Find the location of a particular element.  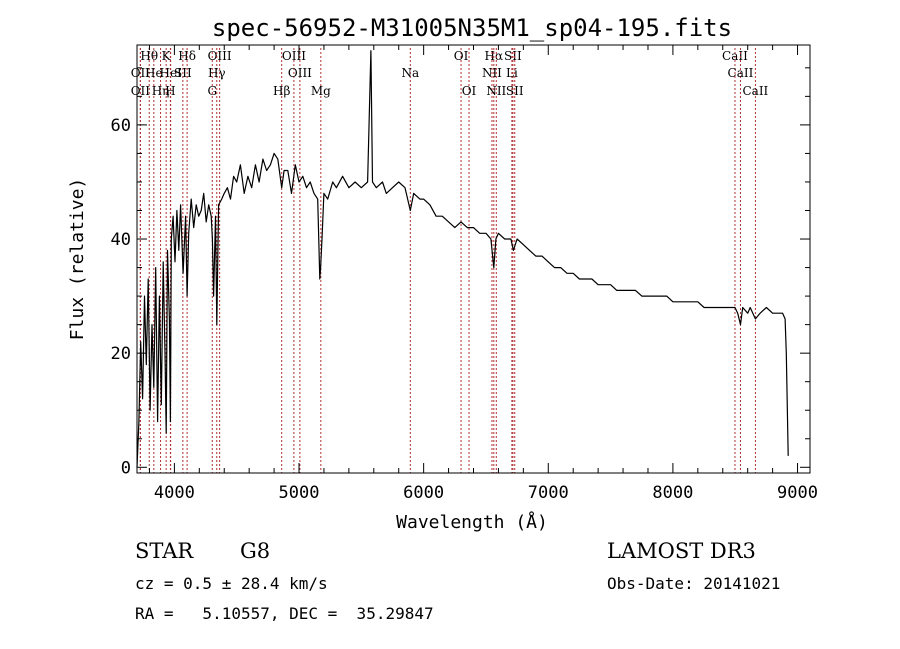

x-tick-label: 5000 is located at coordinates (299, 493).